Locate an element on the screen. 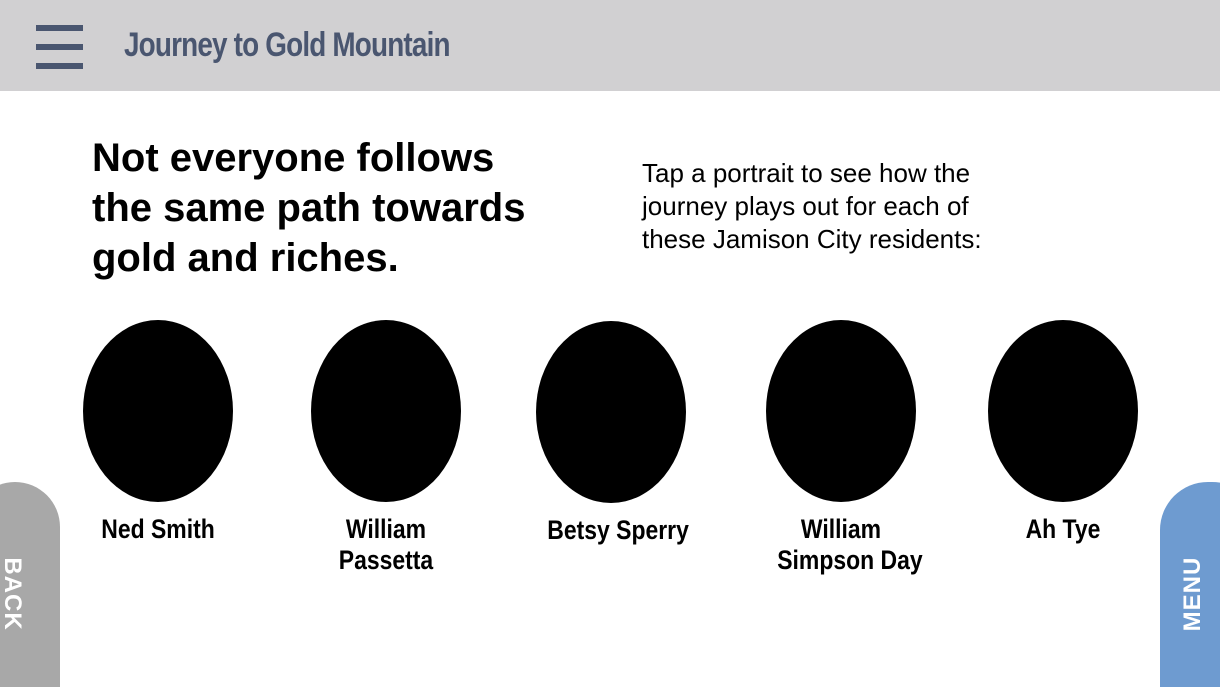 This screenshot has height=687, width=1220. menu-button: MENU is located at coordinates (1190, 584).